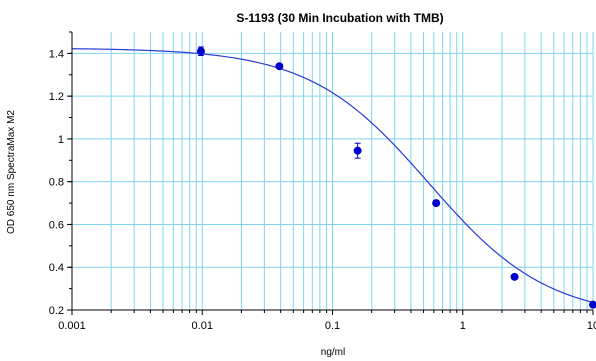 The image size is (596, 361). Describe the element at coordinates (56, 54) in the screenshot. I see `y-tick-label: 1.4` at that location.